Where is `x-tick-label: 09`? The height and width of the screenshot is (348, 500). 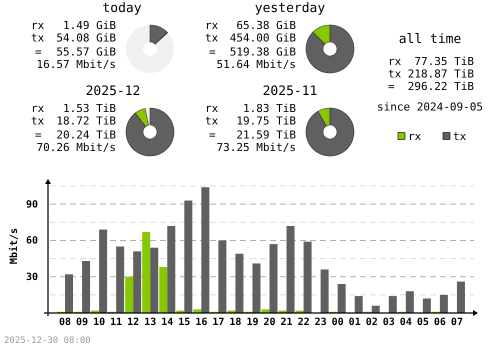
x-tick-label: 09 is located at coordinates (82, 322).